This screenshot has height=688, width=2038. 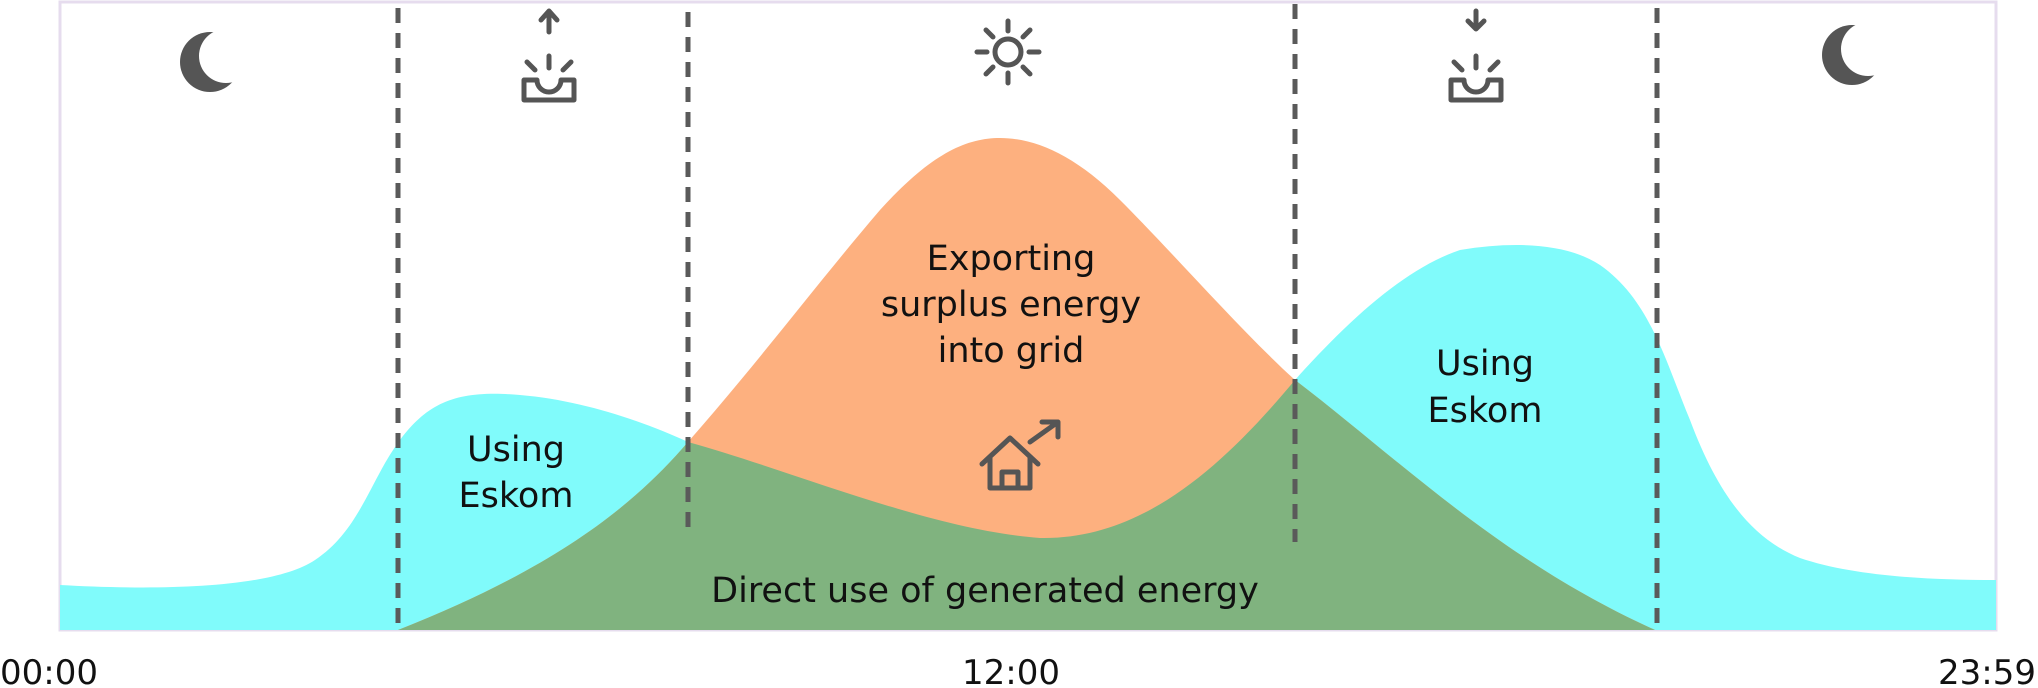 I want to click on export-label-line2: surplus energy, so click(x=1011, y=305).